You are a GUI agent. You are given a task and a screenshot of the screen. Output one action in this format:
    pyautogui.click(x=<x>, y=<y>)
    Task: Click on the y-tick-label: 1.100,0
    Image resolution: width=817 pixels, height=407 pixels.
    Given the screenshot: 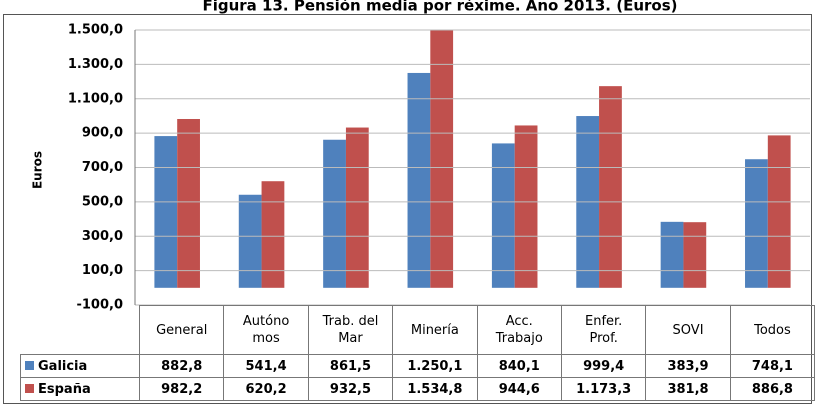 What is the action you would take?
    pyautogui.click(x=95, y=98)
    